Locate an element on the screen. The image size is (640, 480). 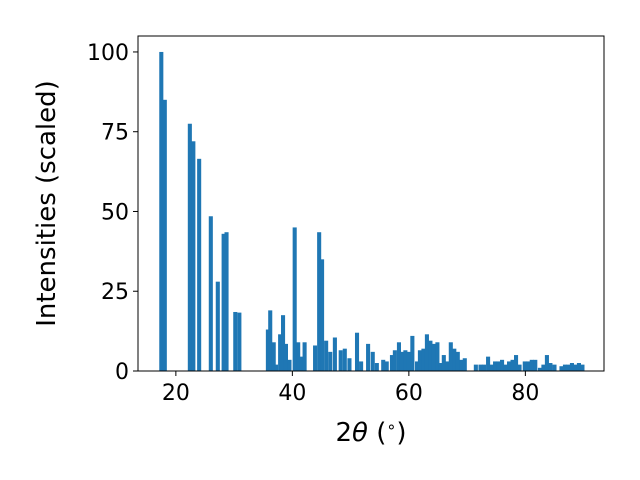
y-tick-label: 50 is located at coordinates (115, 212).